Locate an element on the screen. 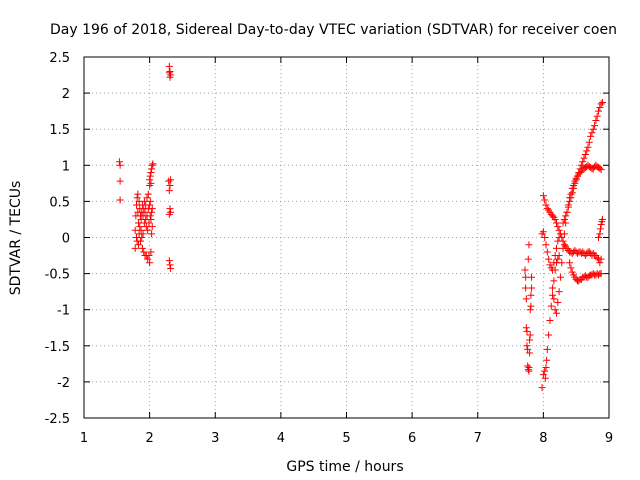  y-tick-labels: 2.5 2 1.5 1 0.5 0 -0.5 -1 -1.5 -2 -2.5 is located at coordinates (57, 239).